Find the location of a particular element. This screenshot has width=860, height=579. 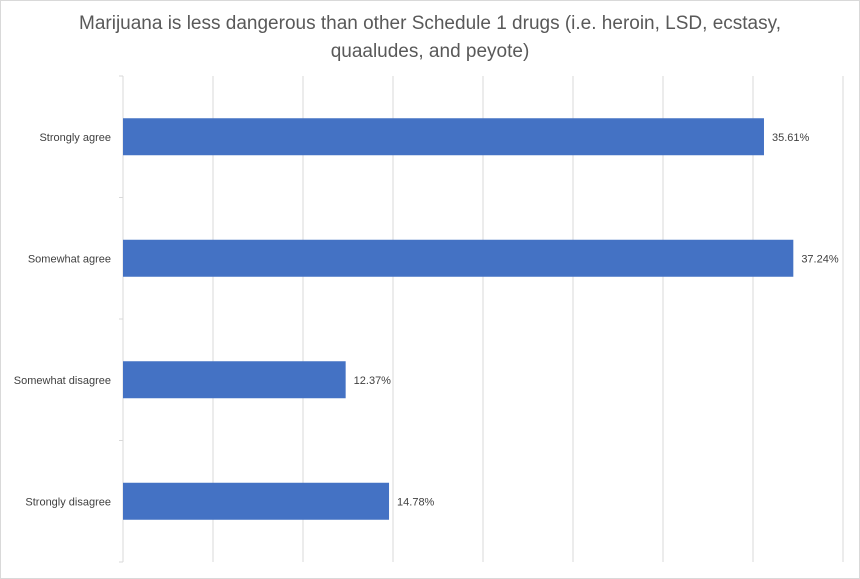

data-label: 35.61% is located at coordinates (791, 138).